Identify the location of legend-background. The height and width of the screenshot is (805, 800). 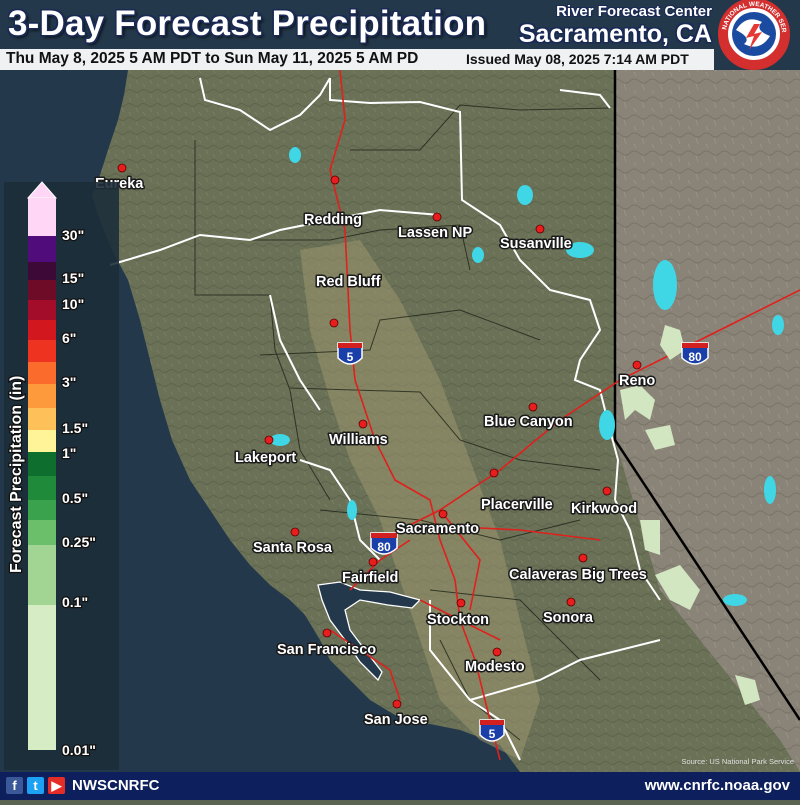
(61, 476).